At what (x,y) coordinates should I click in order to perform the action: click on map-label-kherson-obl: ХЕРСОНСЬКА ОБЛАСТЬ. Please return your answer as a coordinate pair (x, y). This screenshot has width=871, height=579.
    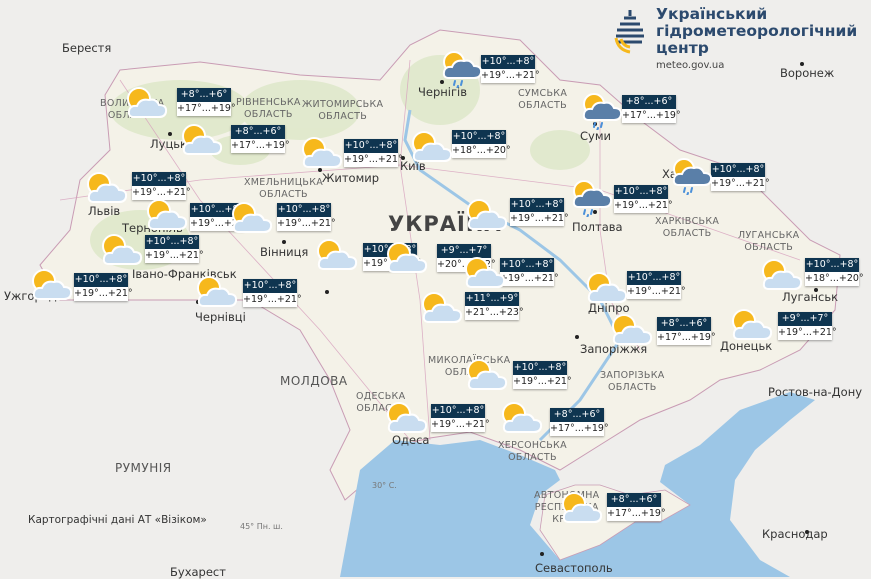
    Looking at the image, I should click on (532, 451).